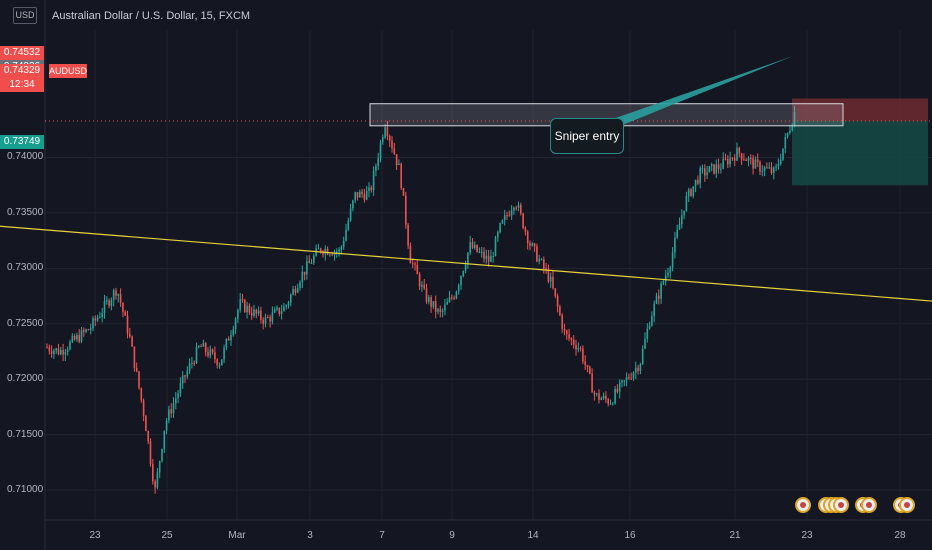 Image resolution: width=932 pixels, height=550 pixels. I want to click on sniper-entry-callout: Sniper entry, so click(587, 136).